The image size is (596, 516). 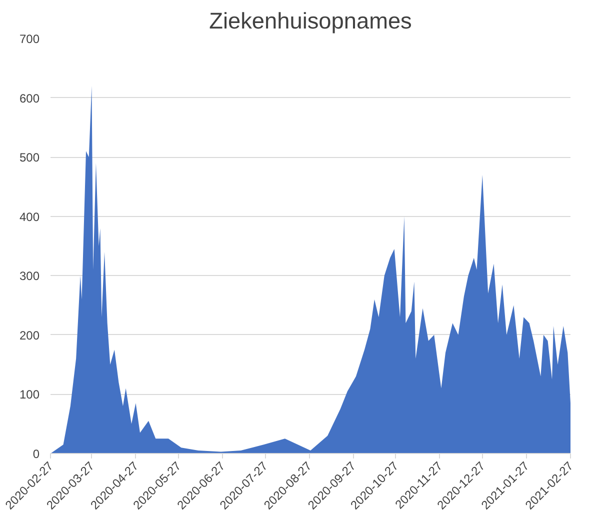 What do you see at coordinates (29, 335) in the screenshot?
I see `y-tick-label: 200` at bounding box center [29, 335].